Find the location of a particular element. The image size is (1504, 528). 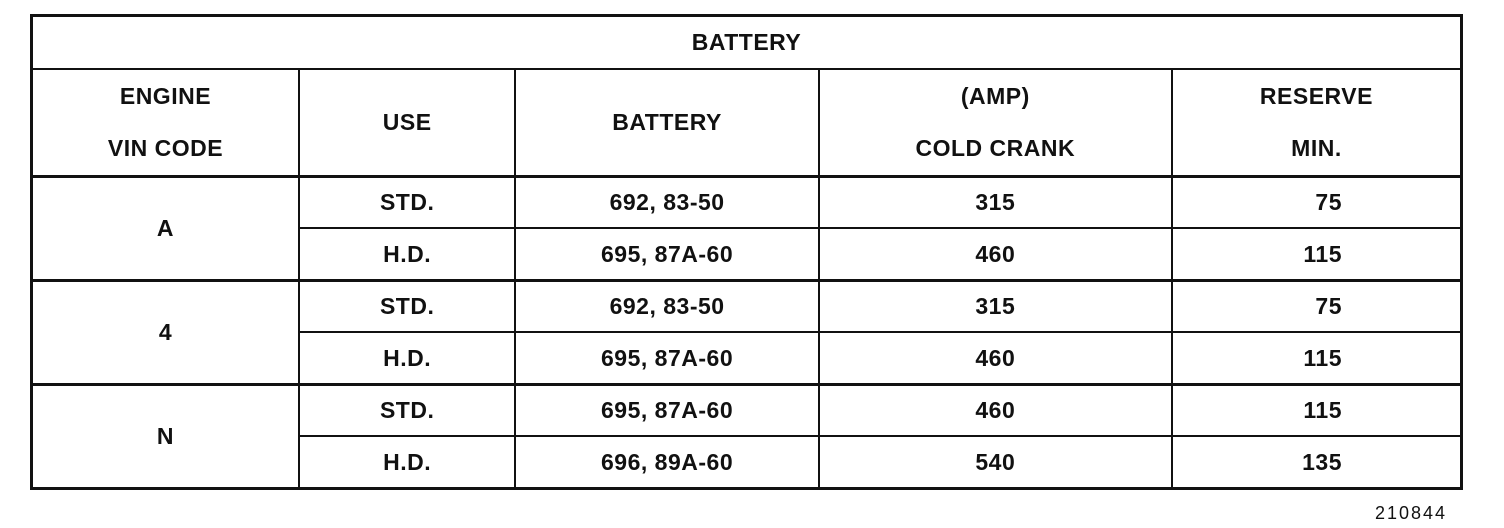

table-title: BATTERY is located at coordinates (746, 42).